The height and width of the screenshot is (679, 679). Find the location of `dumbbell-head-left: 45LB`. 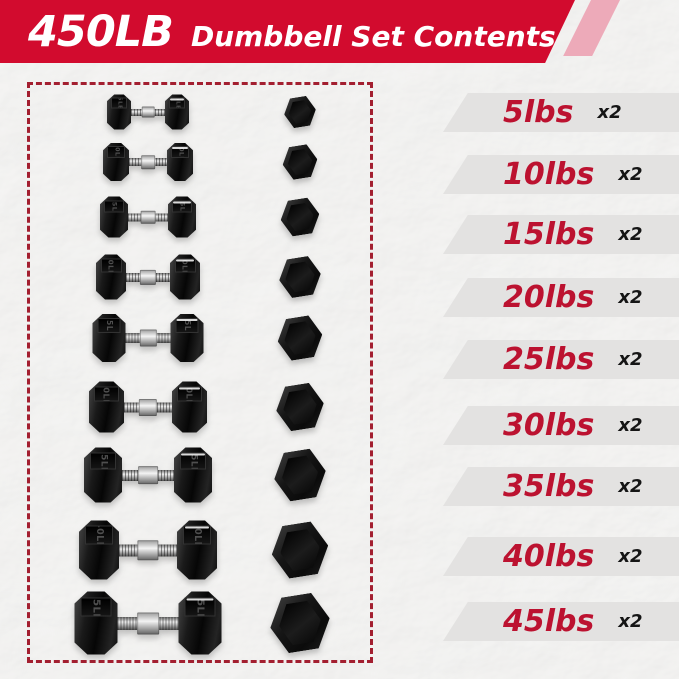

dumbbell-head-left: 45LB is located at coordinates (96, 623).